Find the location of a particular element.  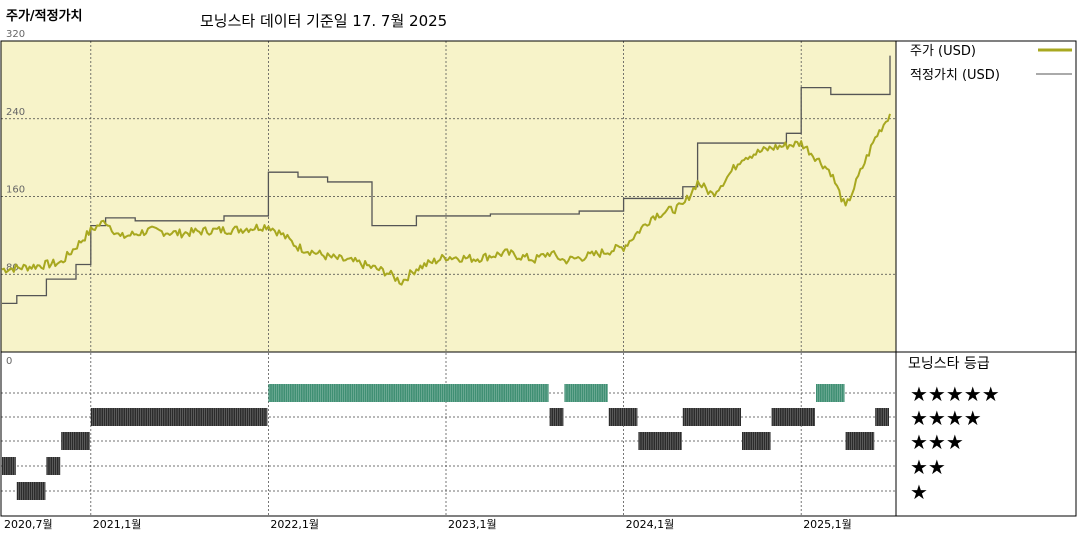

legend-fair-label: 적정가치 (USD) is located at coordinates (955, 75).